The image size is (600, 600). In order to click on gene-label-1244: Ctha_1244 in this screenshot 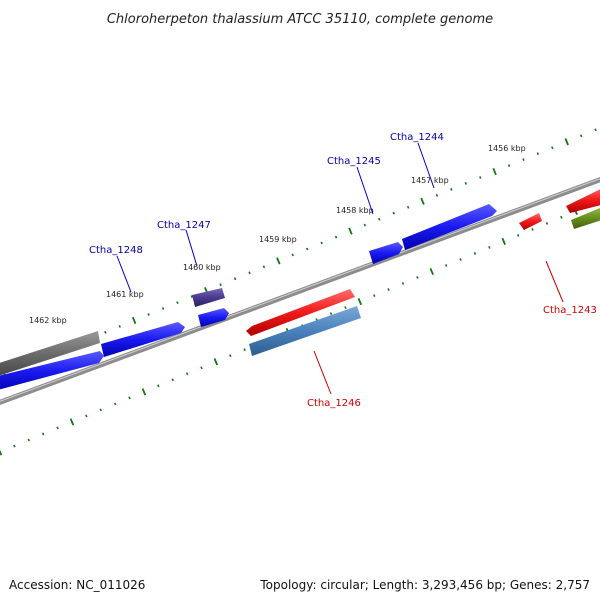, I will do `click(417, 137)`.